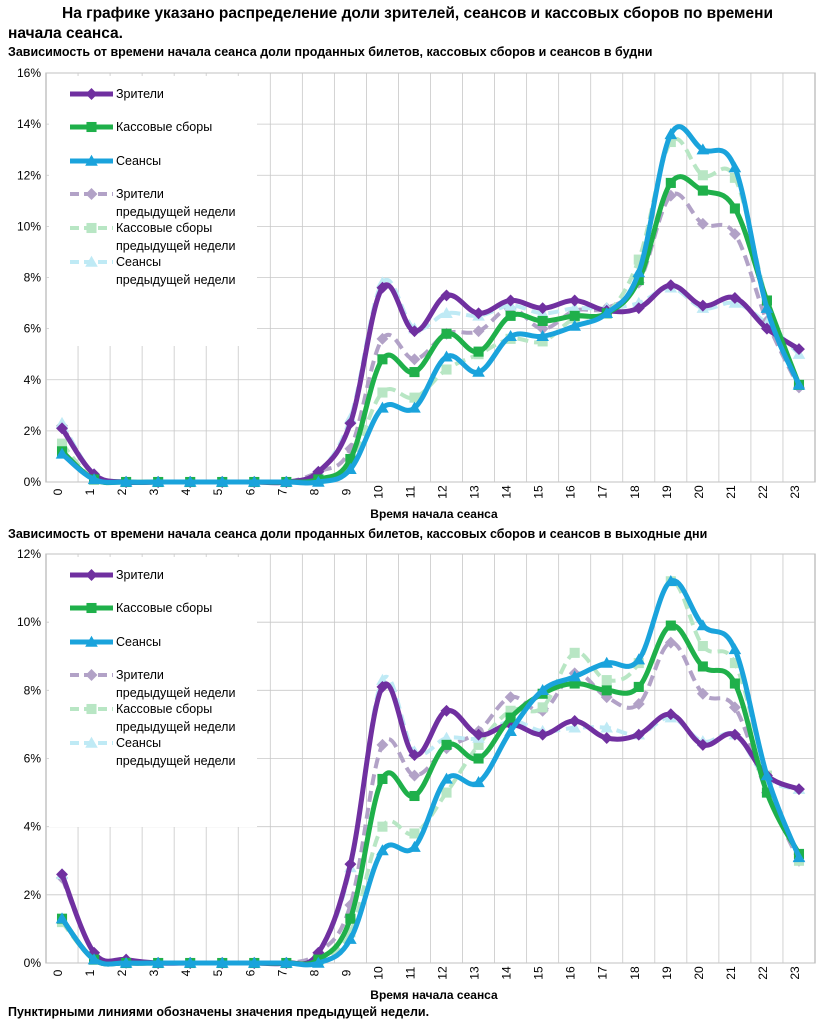  What do you see at coordinates (250, 491) in the screenshot?
I see `x-tick-label: 6` at bounding box center [250, 491].